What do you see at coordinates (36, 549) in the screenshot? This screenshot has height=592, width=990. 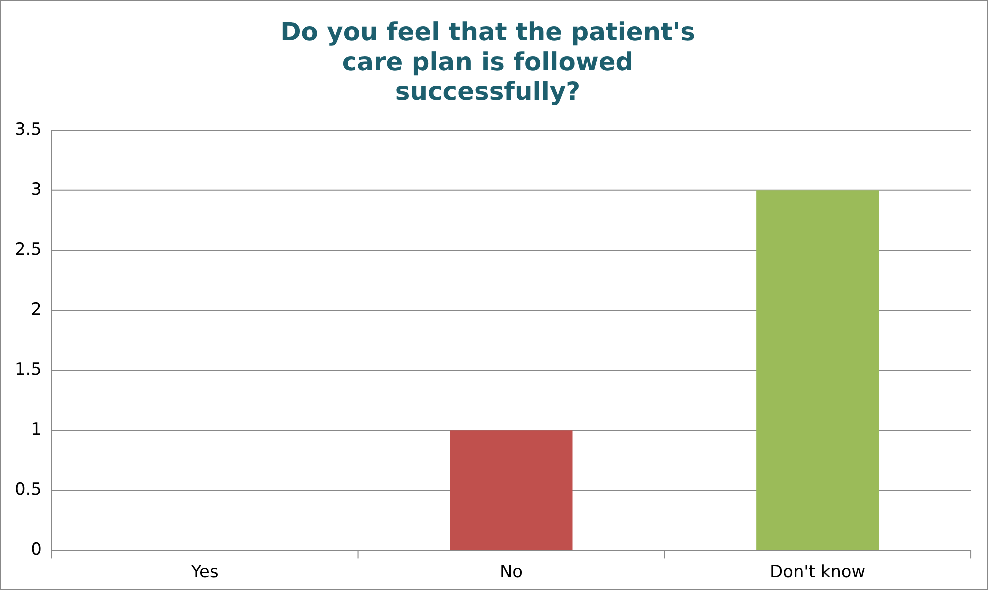 I see `y-tick-label: 0` at bounding box center [36, 549].